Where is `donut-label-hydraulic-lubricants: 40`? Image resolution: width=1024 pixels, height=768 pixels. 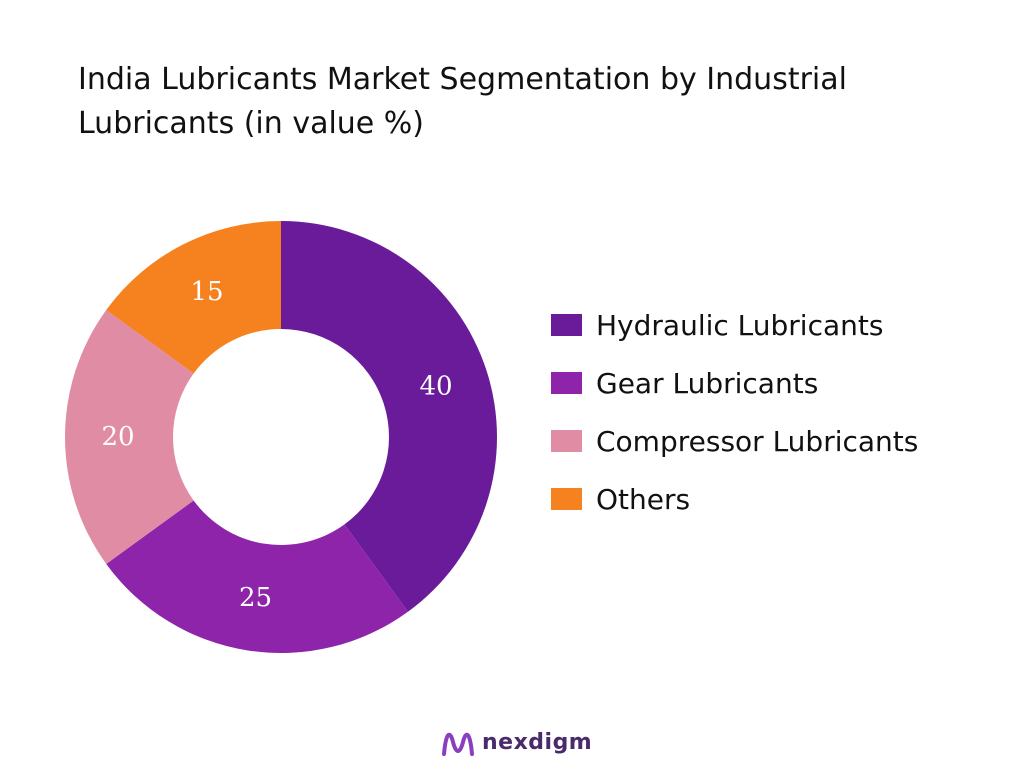
donut-label-hydraulic-lubricants: 40 is located at coordinates (435, 387).